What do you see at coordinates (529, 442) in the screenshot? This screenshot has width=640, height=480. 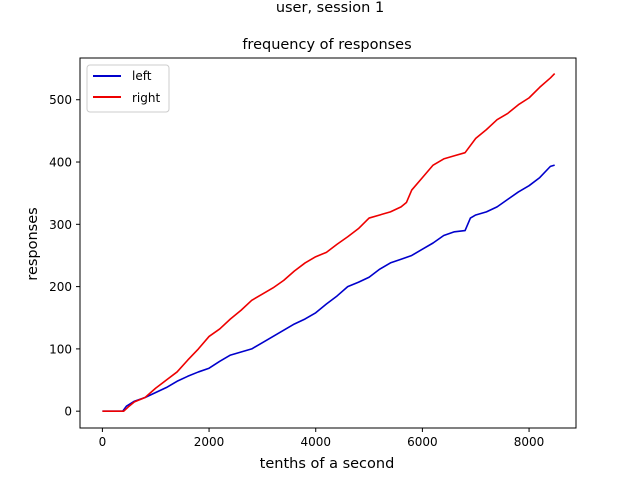 I see `x-tick-label: 8000` at bounding box center [529, 442].